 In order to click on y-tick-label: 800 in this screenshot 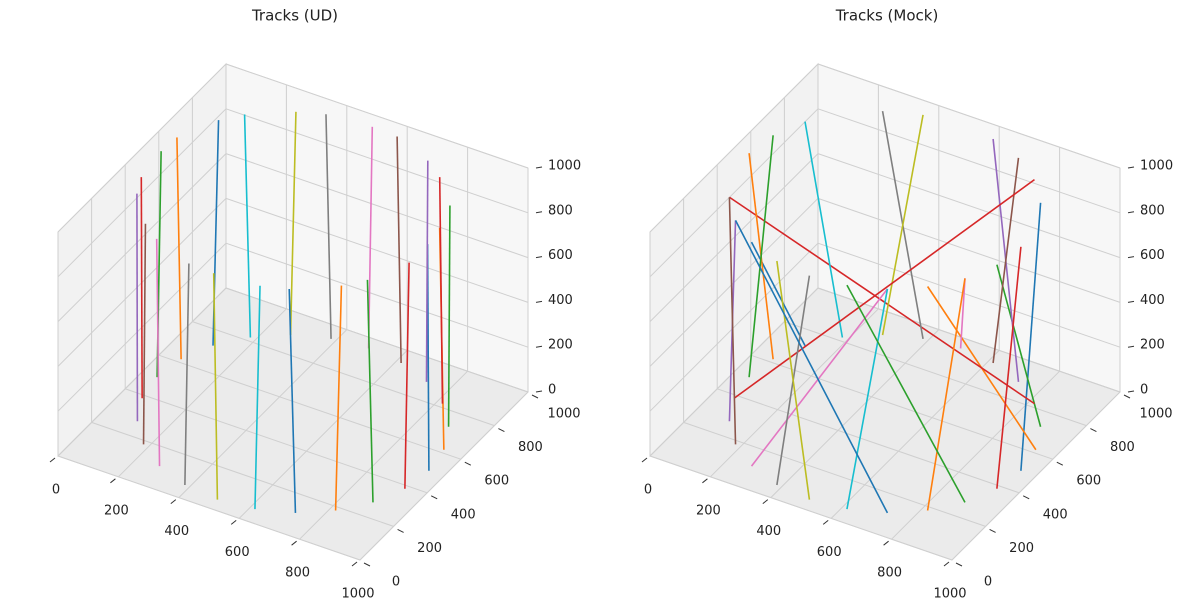, I will do `click(530, 447)`.